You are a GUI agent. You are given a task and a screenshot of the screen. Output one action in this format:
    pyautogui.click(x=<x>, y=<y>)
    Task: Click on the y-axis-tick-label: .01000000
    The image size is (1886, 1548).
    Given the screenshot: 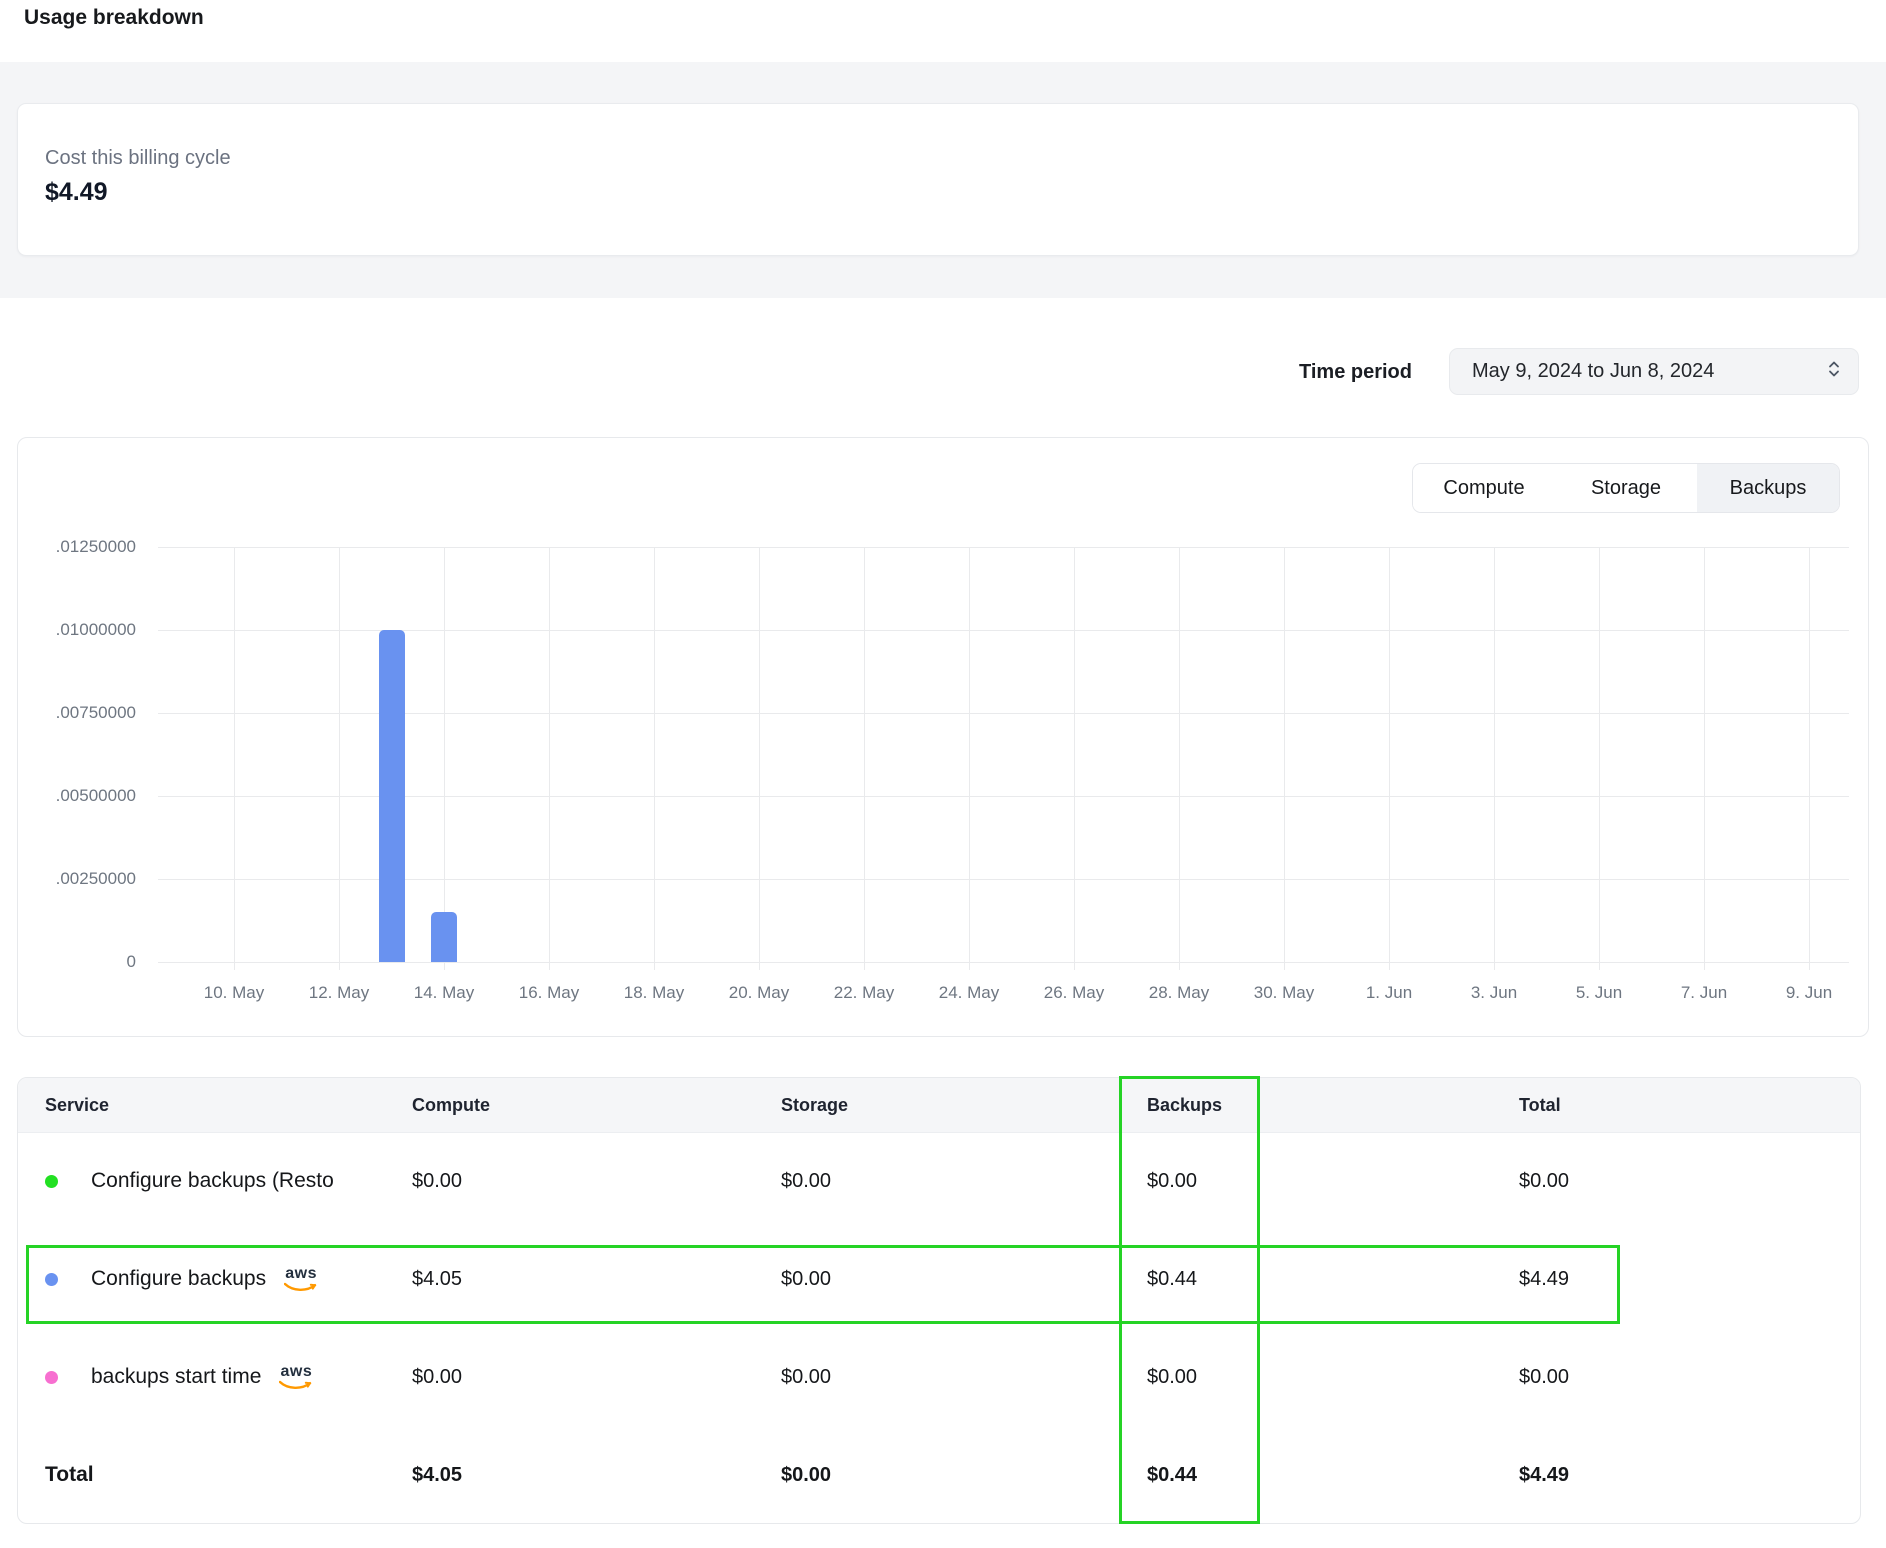 What is the action you would take?
    pyautogui.click(x=95, y=629)
    